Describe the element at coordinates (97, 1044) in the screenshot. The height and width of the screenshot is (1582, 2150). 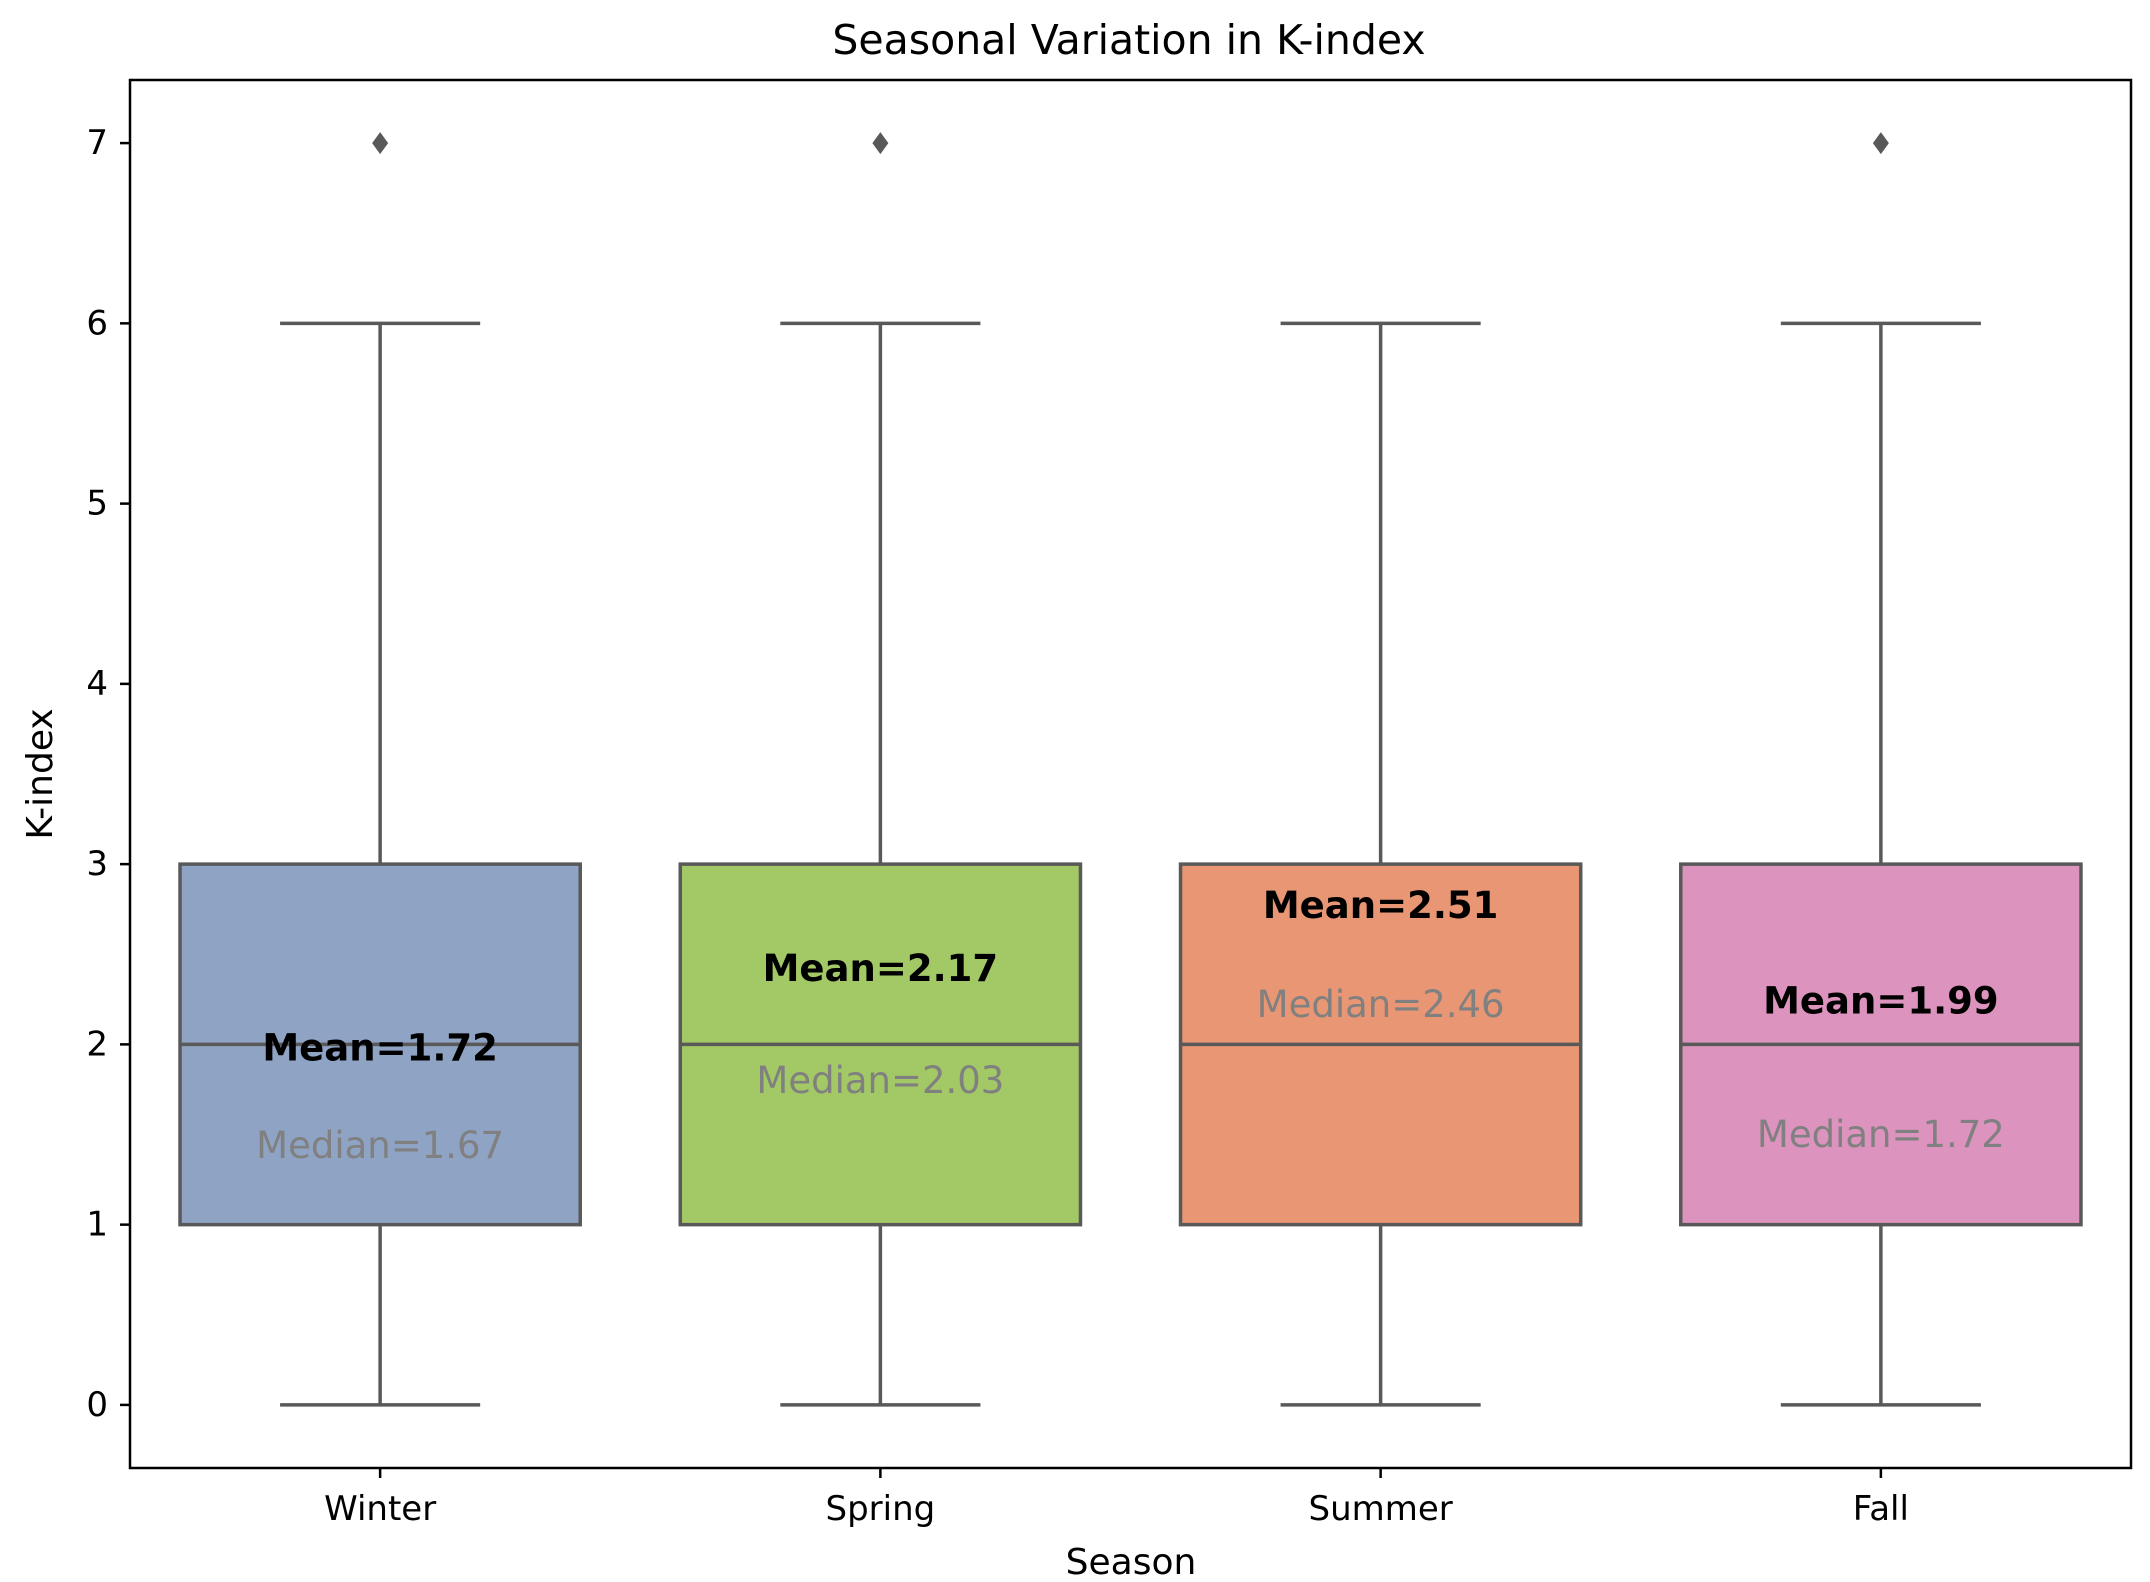
I see `y-tick-label: 2` at that location.